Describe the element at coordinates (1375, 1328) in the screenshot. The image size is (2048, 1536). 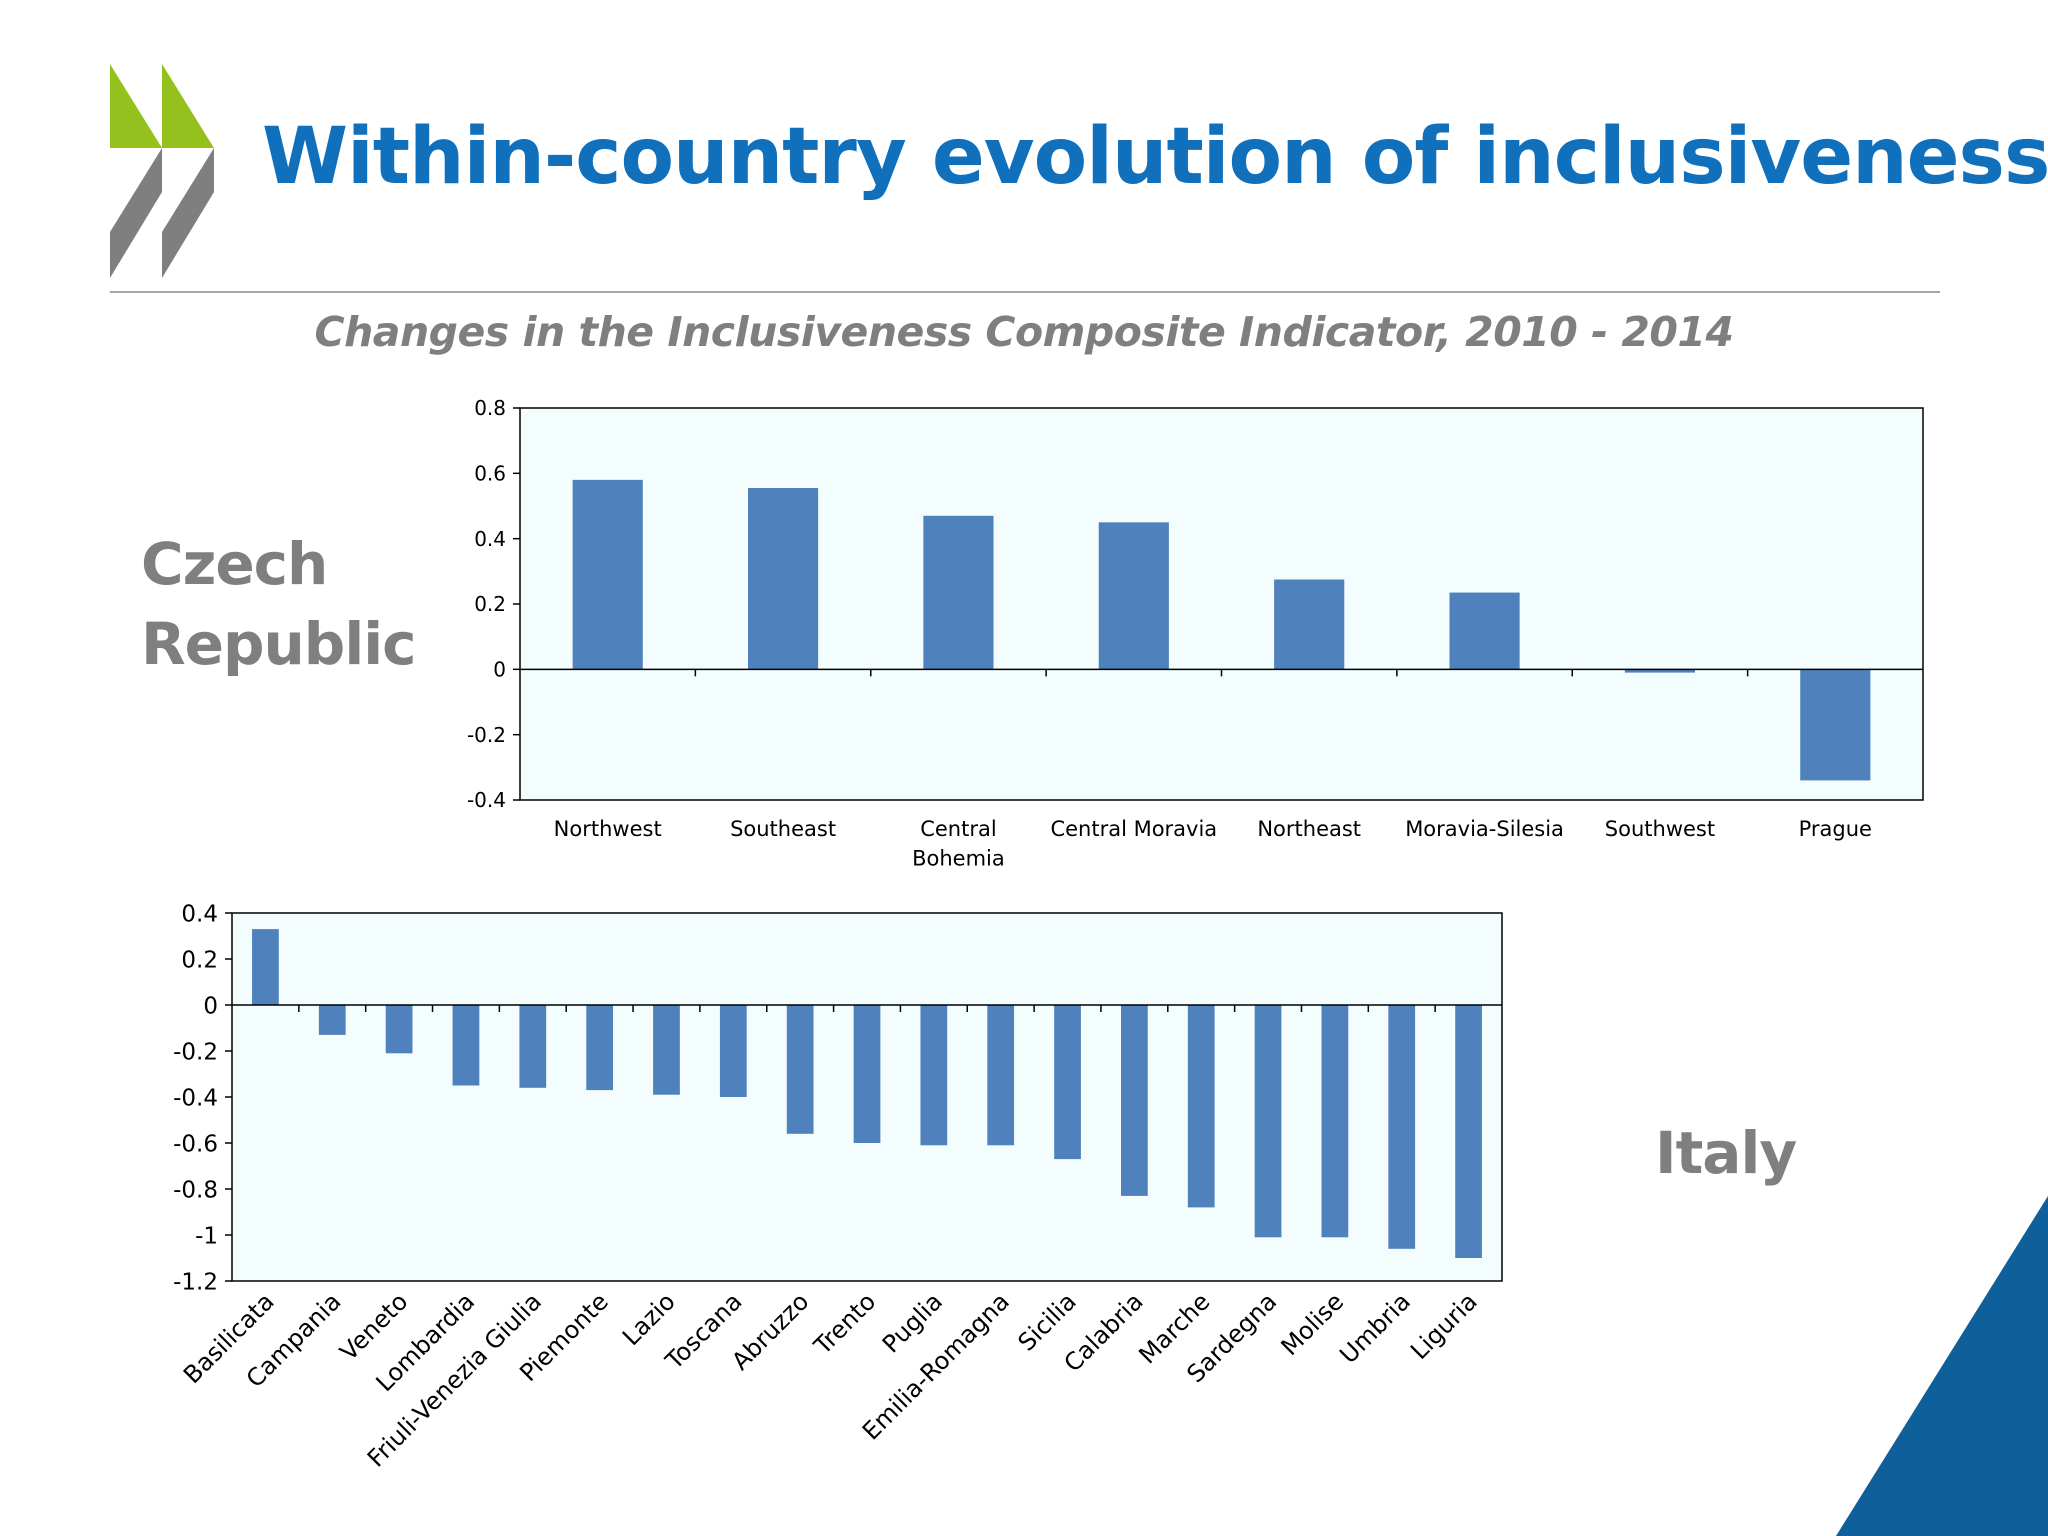
I see `x-category-label: Umbria` at that location.